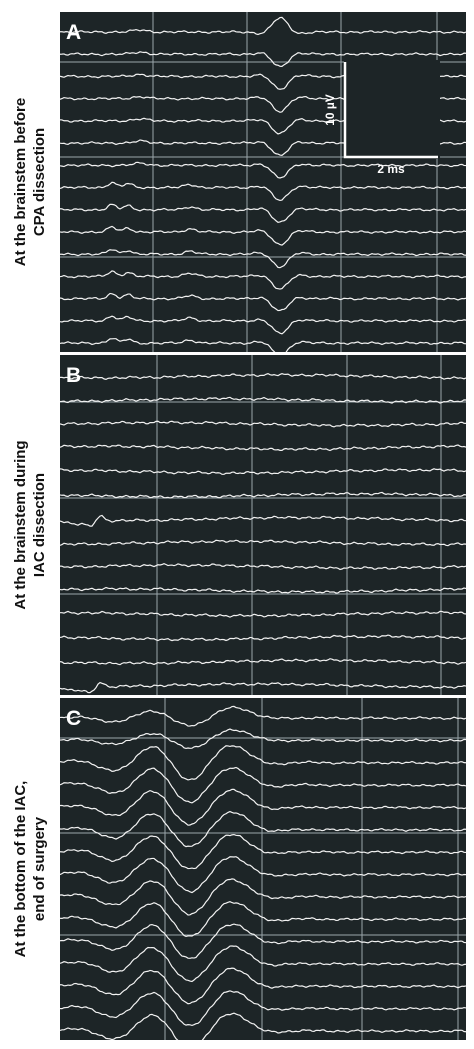 This screenshot has width=474, height=1049. Describe the element at coordinates (391, 169) in the screenshot. I see `scale-time-label: 2 ms` at that location.